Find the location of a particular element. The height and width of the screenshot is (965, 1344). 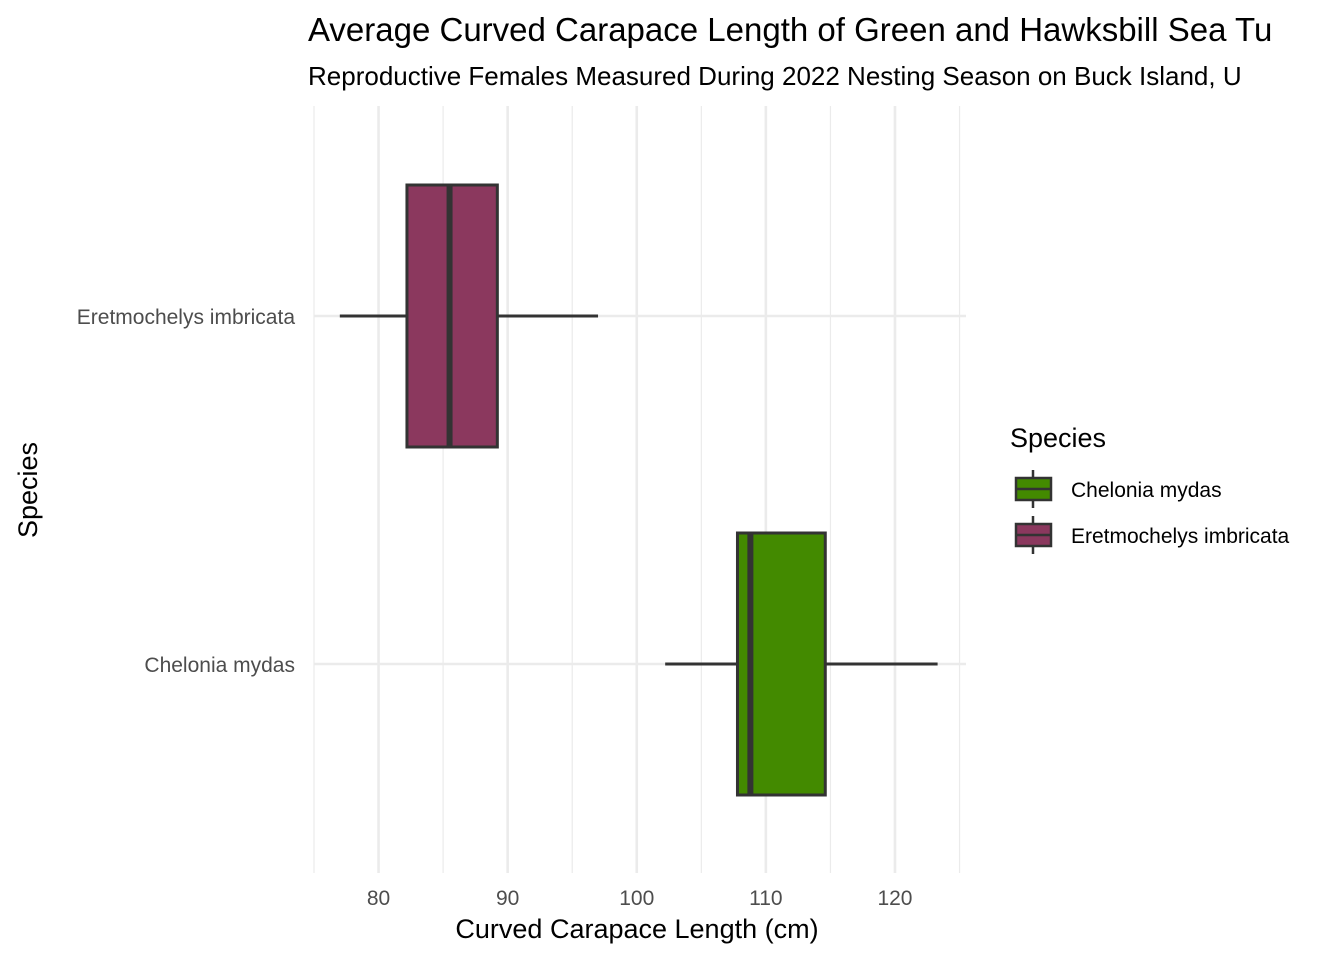

y-axis-label: Species is located at coordinates (28, 490).